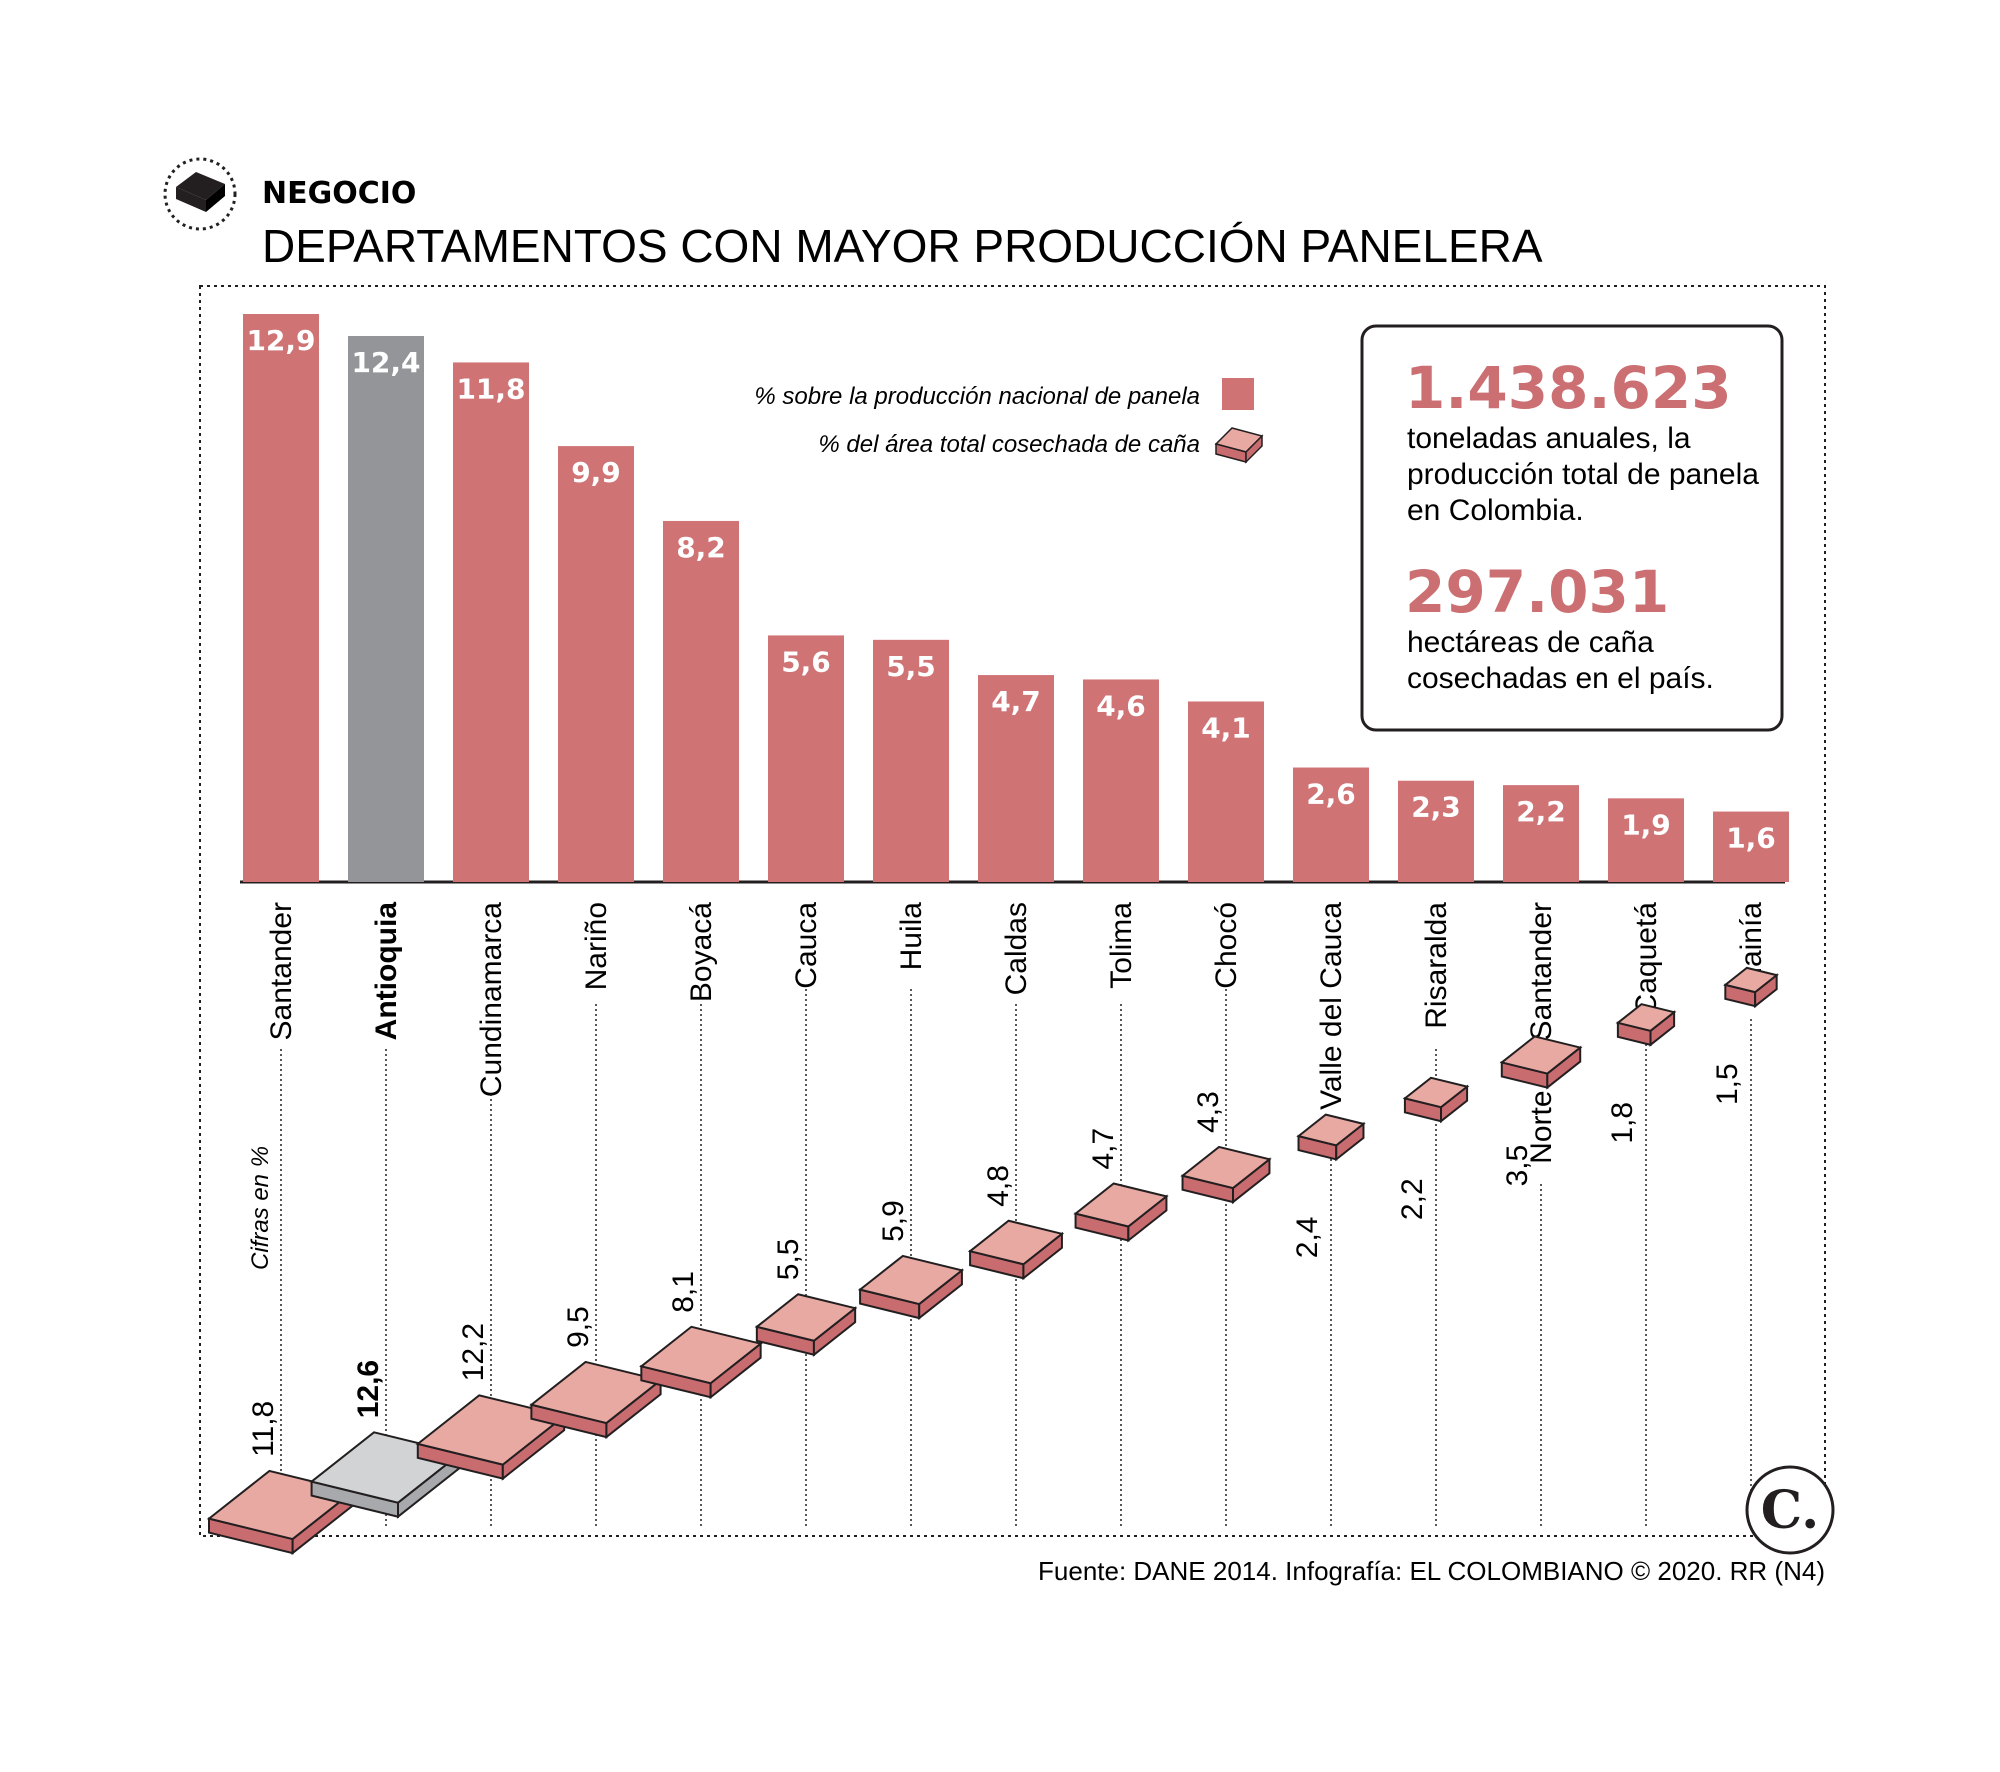  What do you see at coordinates (1436, 807) in the screenshot?
I see `bar-value-risaralda: 2,3` at bounding box center [1436, 807].